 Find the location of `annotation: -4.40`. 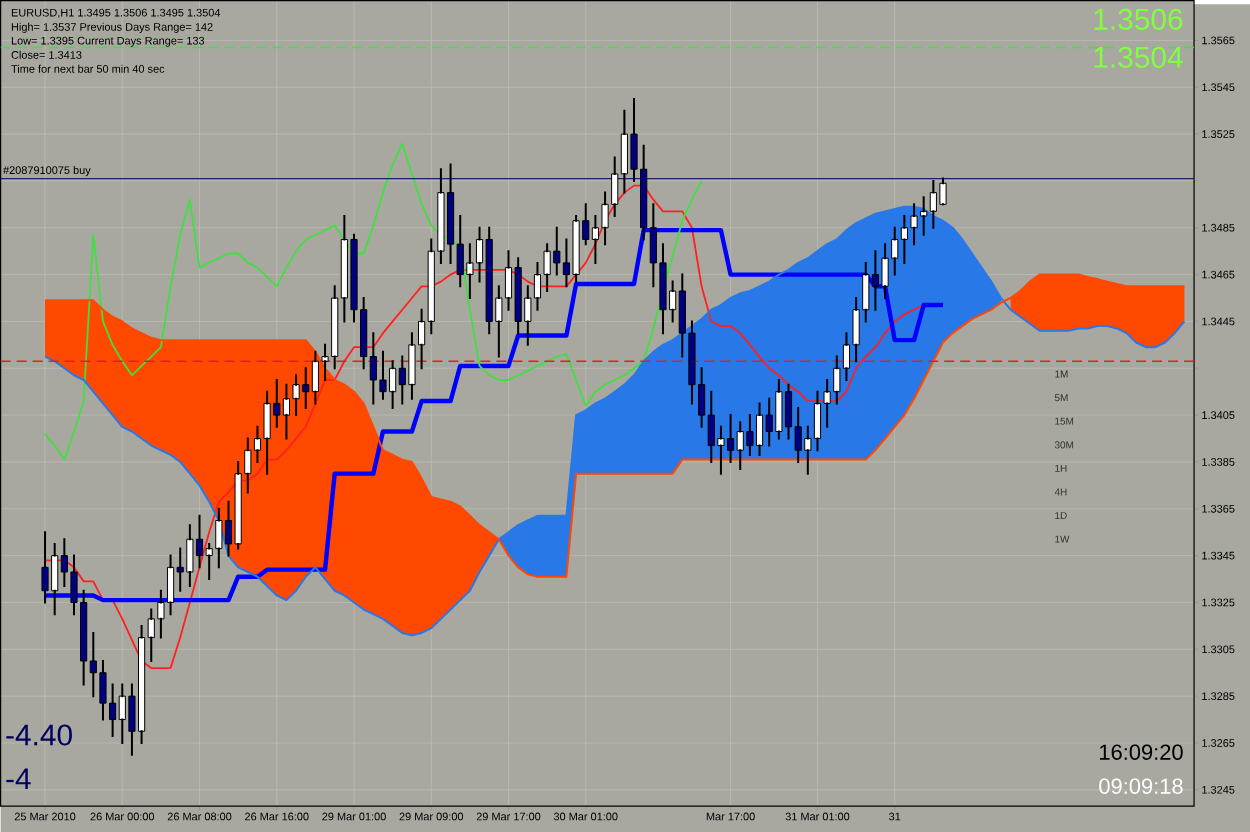

annotation: -4.40 is located at coordinates (39, 735).